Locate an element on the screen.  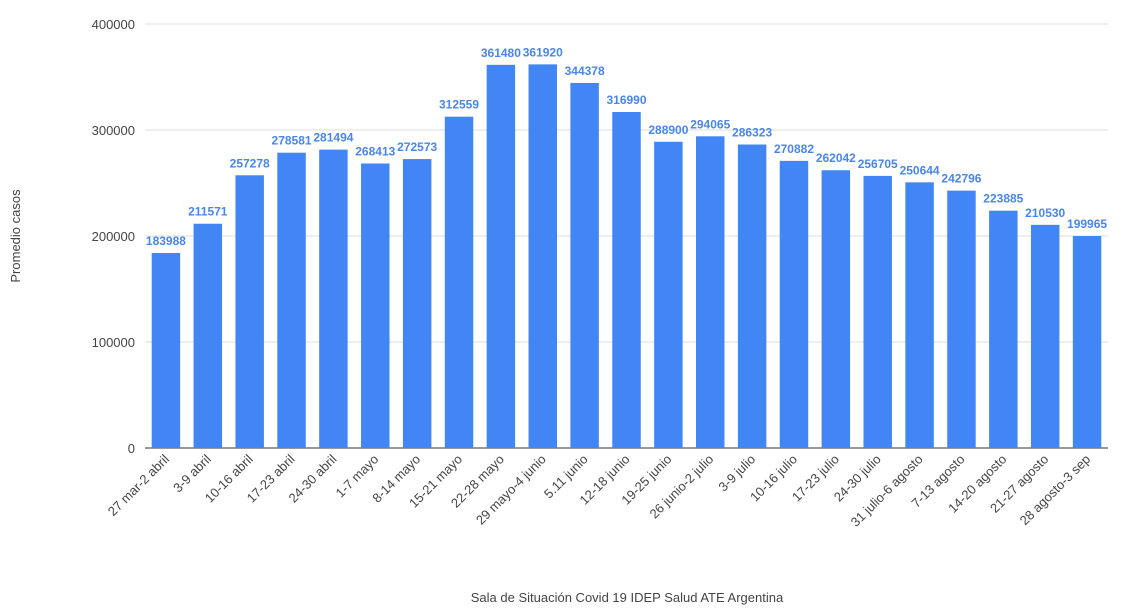
value-label: 268413 is located at coordinates (375, 151).